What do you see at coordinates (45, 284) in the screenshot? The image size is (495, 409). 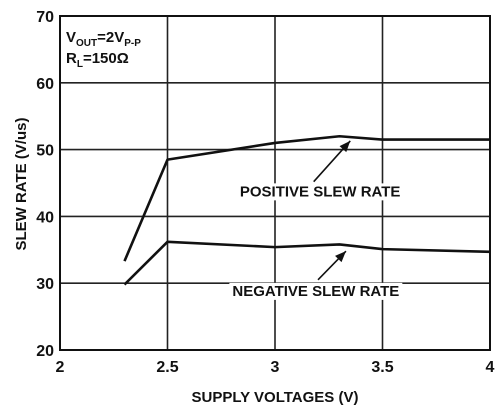 I see `y-tick-label: 30` at bounding box center [45, 284].